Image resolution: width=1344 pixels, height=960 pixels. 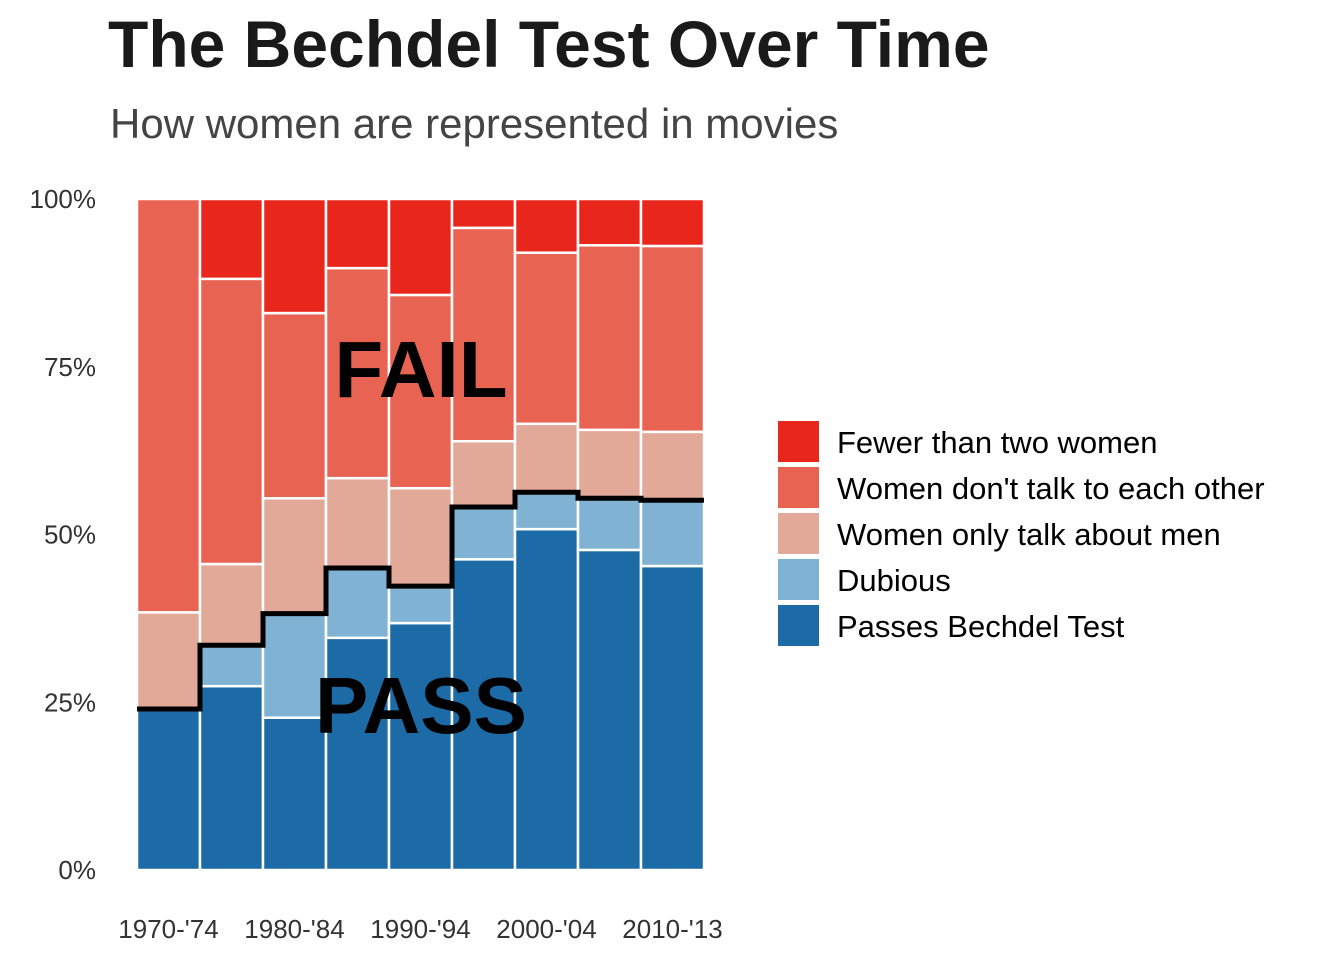 What do you see at coordinates (70, 702) in the screenshot?
I see `y-tick-label: 25%` at bounding box center [70, 702].